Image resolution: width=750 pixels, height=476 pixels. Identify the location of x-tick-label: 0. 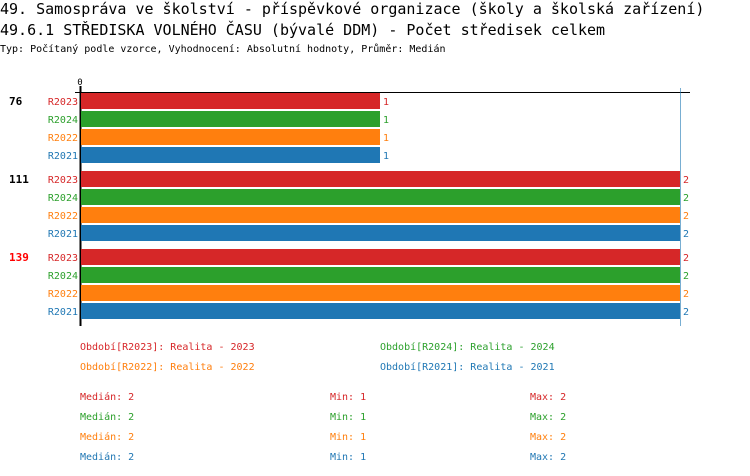
(79, 83).